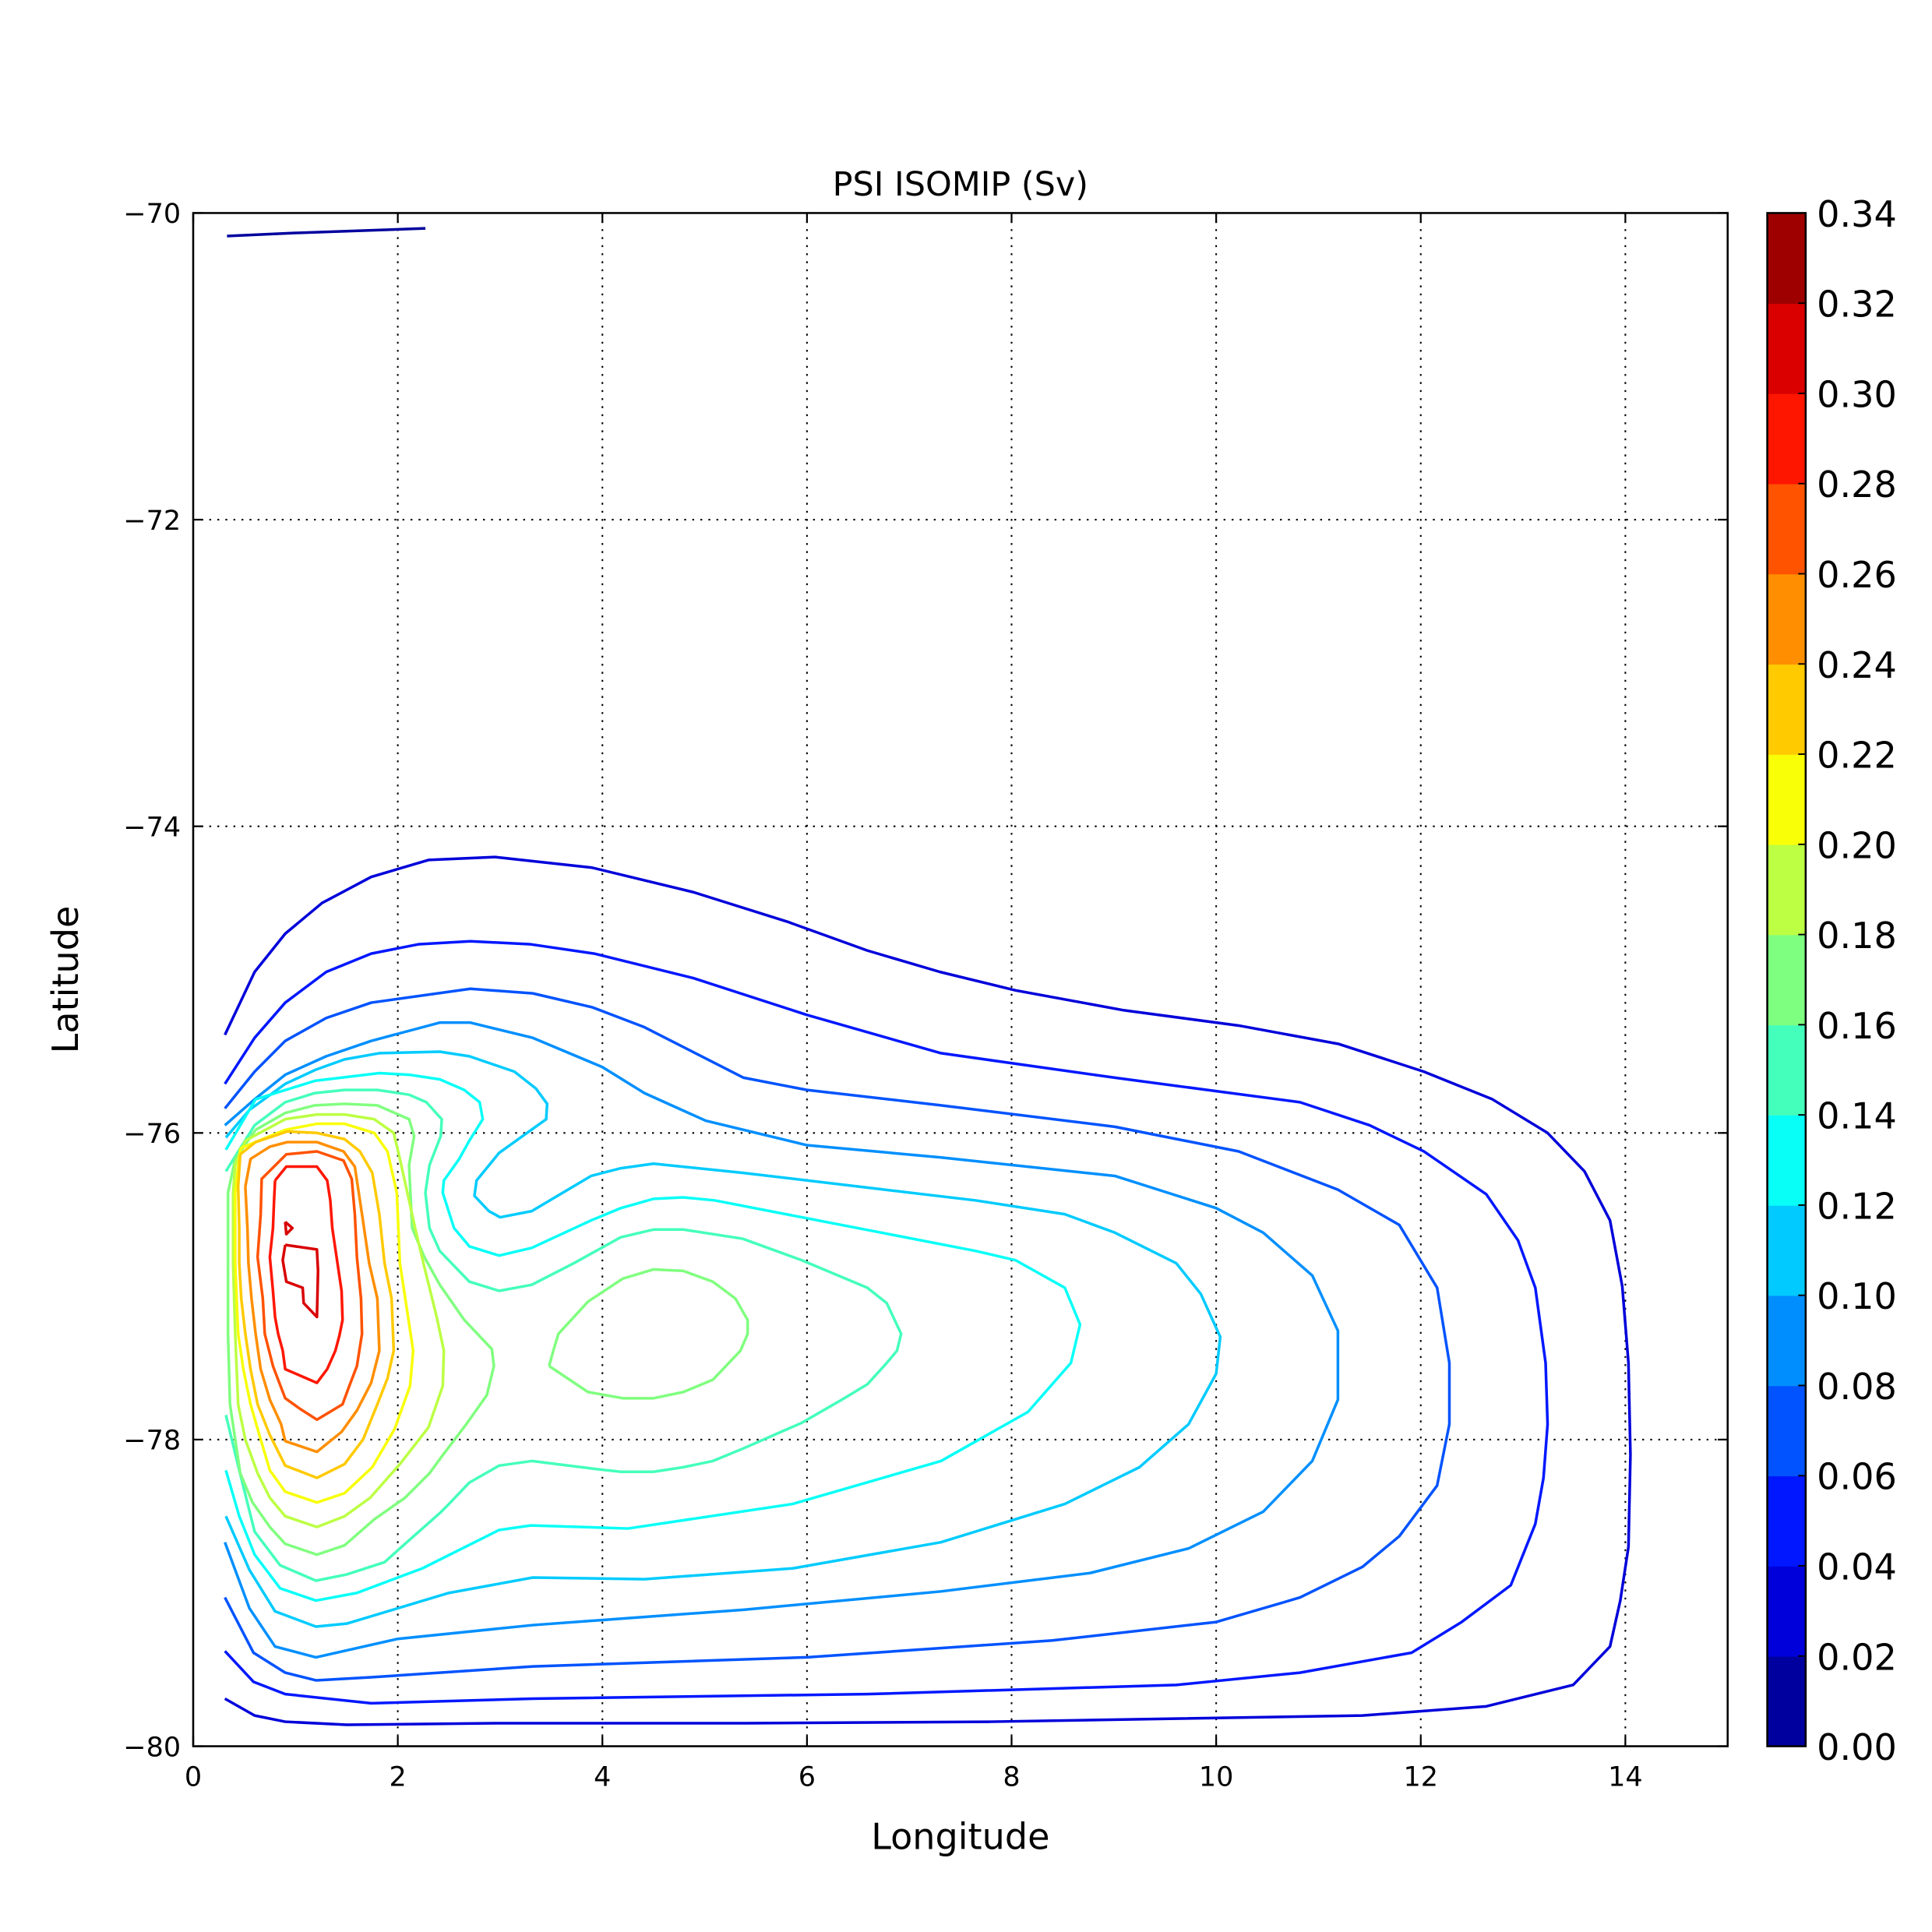 Image resolution: width=1932 pixels, height=1932 pixels. What do you see at coordinates (1857, 1657) in the screenshot?
I see `colorbar-tick-label: 0.02` at bounding box center [1857, 1657].